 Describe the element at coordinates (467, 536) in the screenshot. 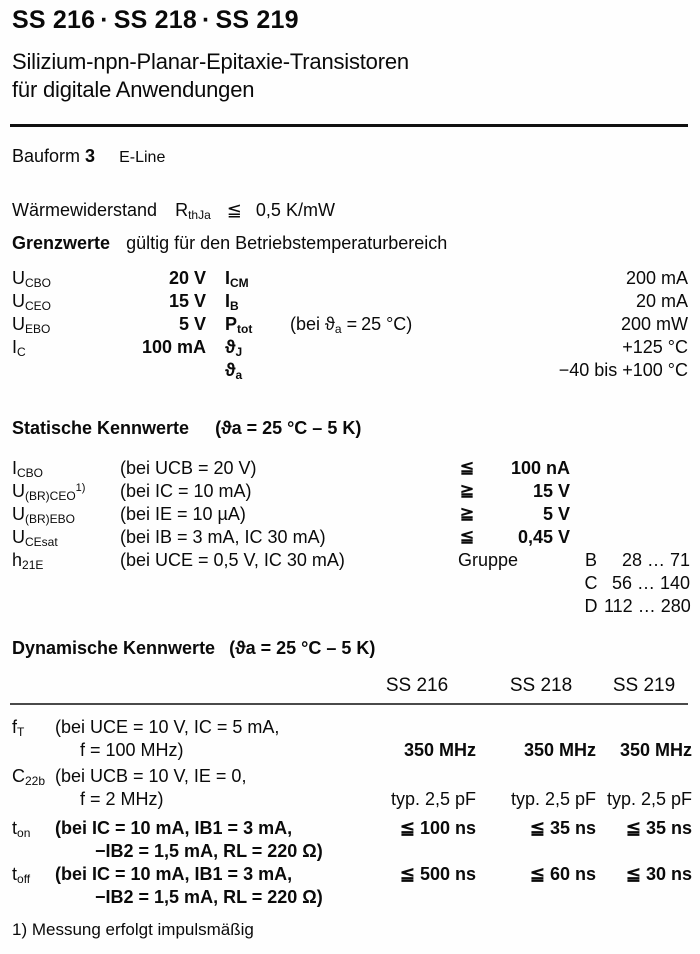

I see `static-operator-ucesat: ≦` at that location.